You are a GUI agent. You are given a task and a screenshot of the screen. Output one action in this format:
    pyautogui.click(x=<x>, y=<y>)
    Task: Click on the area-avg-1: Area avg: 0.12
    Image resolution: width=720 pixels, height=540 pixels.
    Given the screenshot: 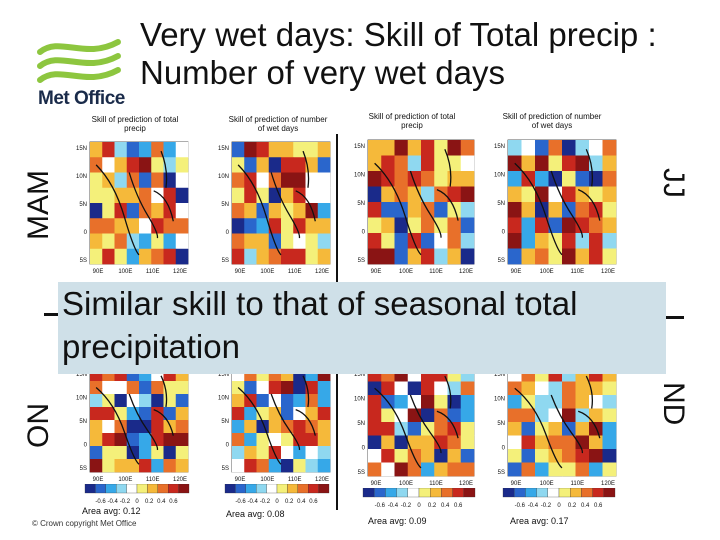 What is the action you would take?
    pyautogui.click(x=111, y=511)
    